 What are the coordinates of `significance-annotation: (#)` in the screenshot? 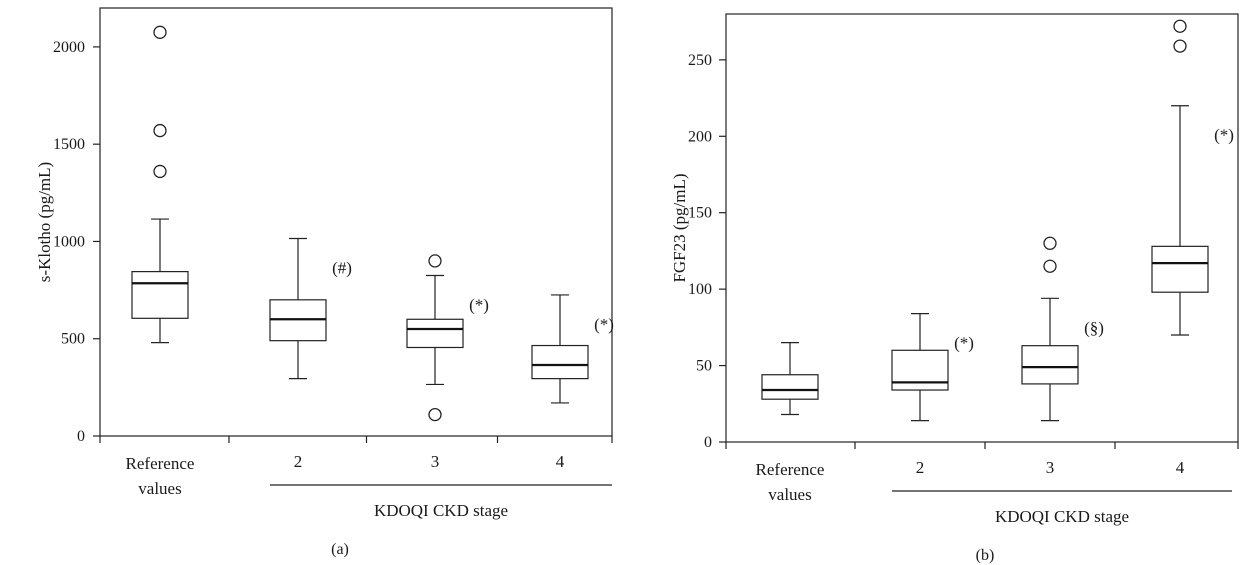 It's located at (342, 268).